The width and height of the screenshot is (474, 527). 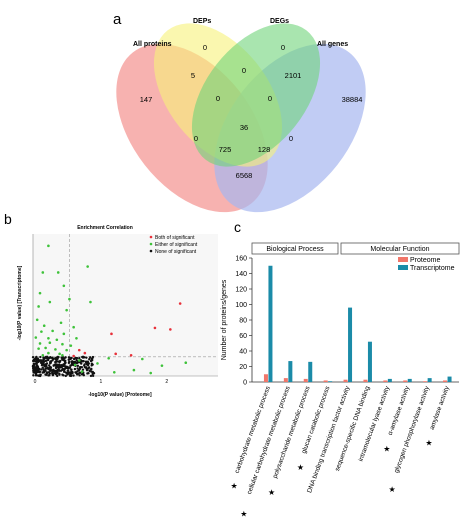 I want to click on group-label-biological-process: Biological Process, so click(x=295, y=249).